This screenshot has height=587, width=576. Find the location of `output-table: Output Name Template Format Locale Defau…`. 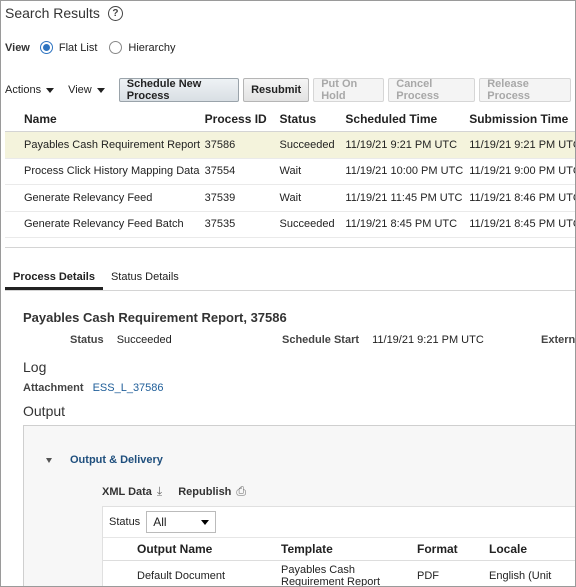

output-table: Output Name Template Format Locale Defau… is located at coordinates (339, 562).